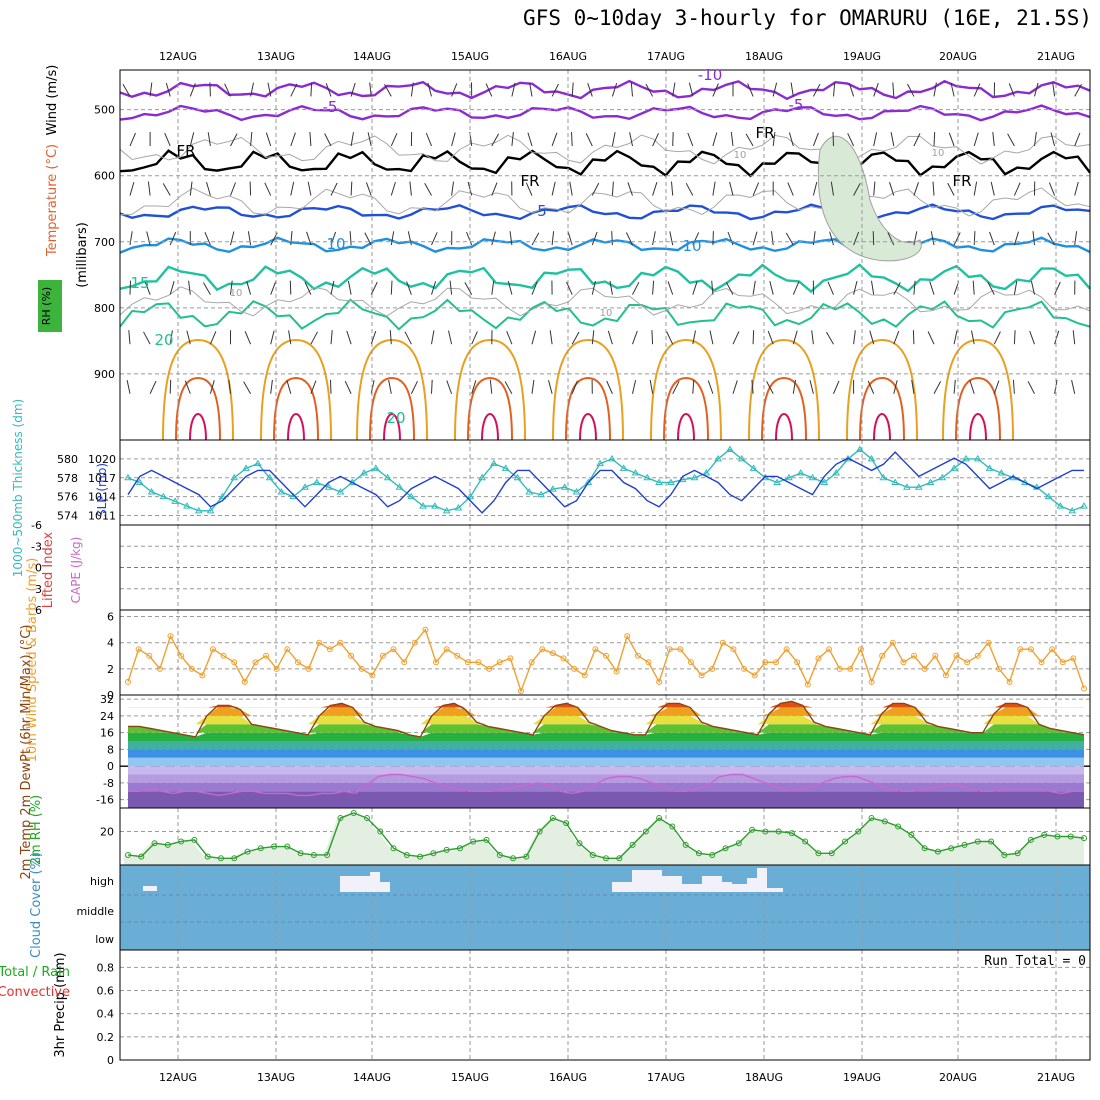 This screenshot has width=1100, height=1100. I want to click on date-label-top: 13AUG, so click(276, 56).